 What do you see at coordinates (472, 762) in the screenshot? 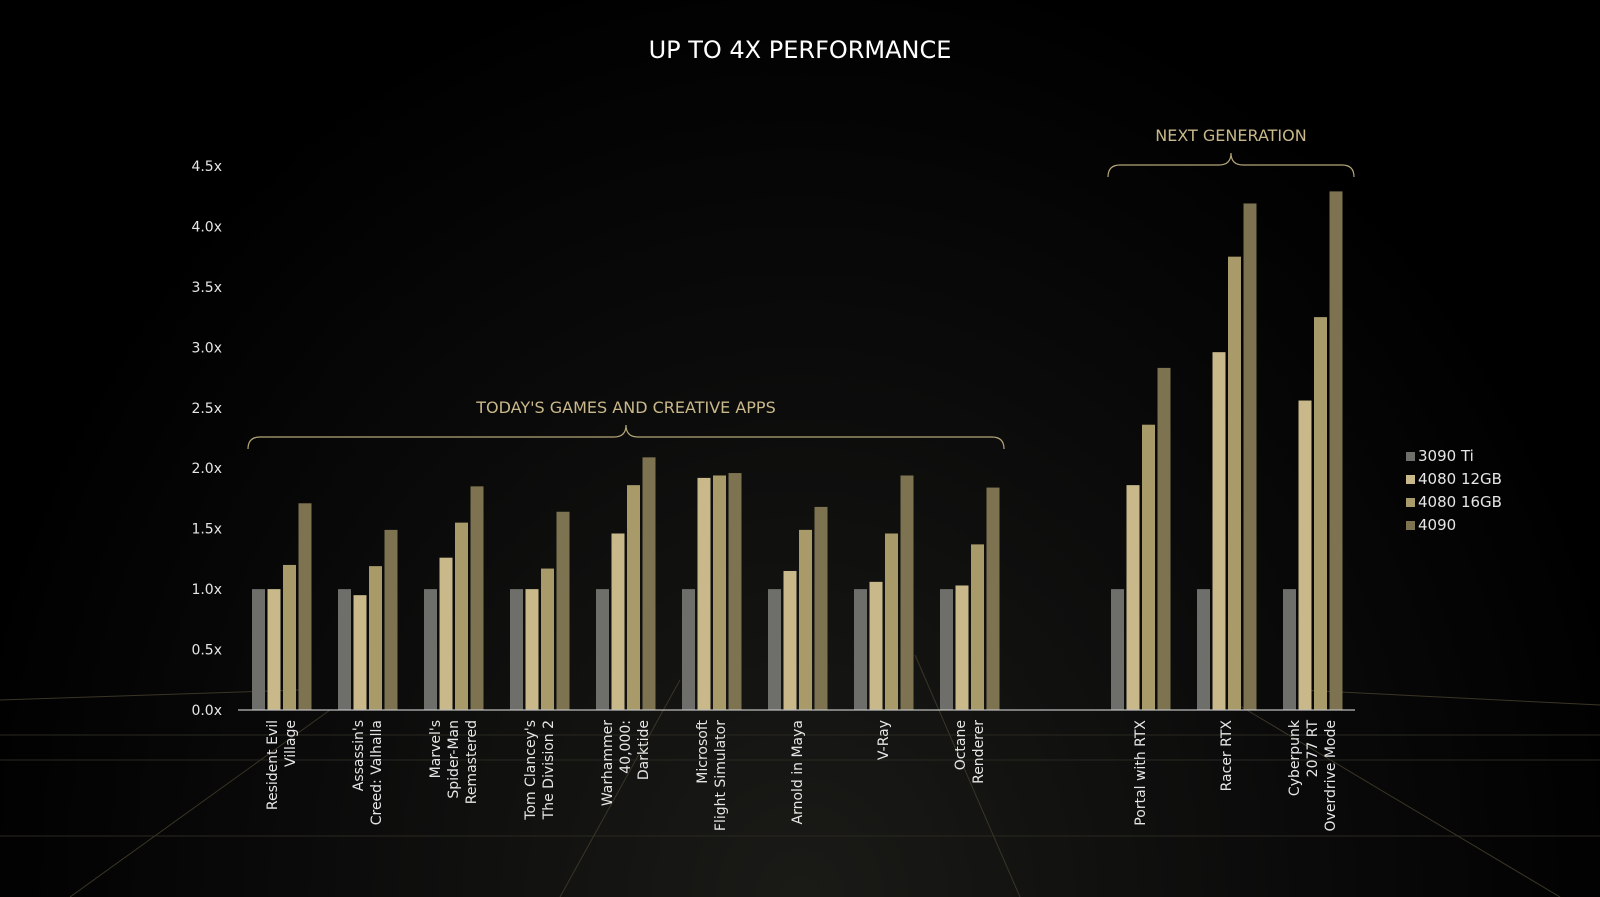
I see `category-label-line: Remastered` at bounding box center [472, 762].